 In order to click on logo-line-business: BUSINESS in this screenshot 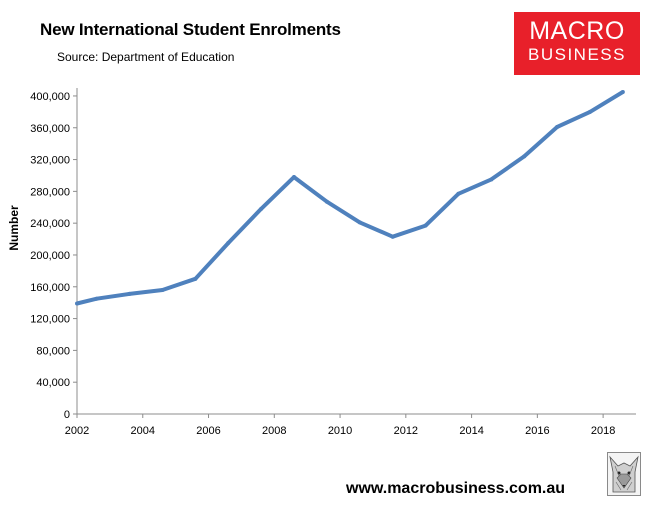, I will do `click(577, 54)`.